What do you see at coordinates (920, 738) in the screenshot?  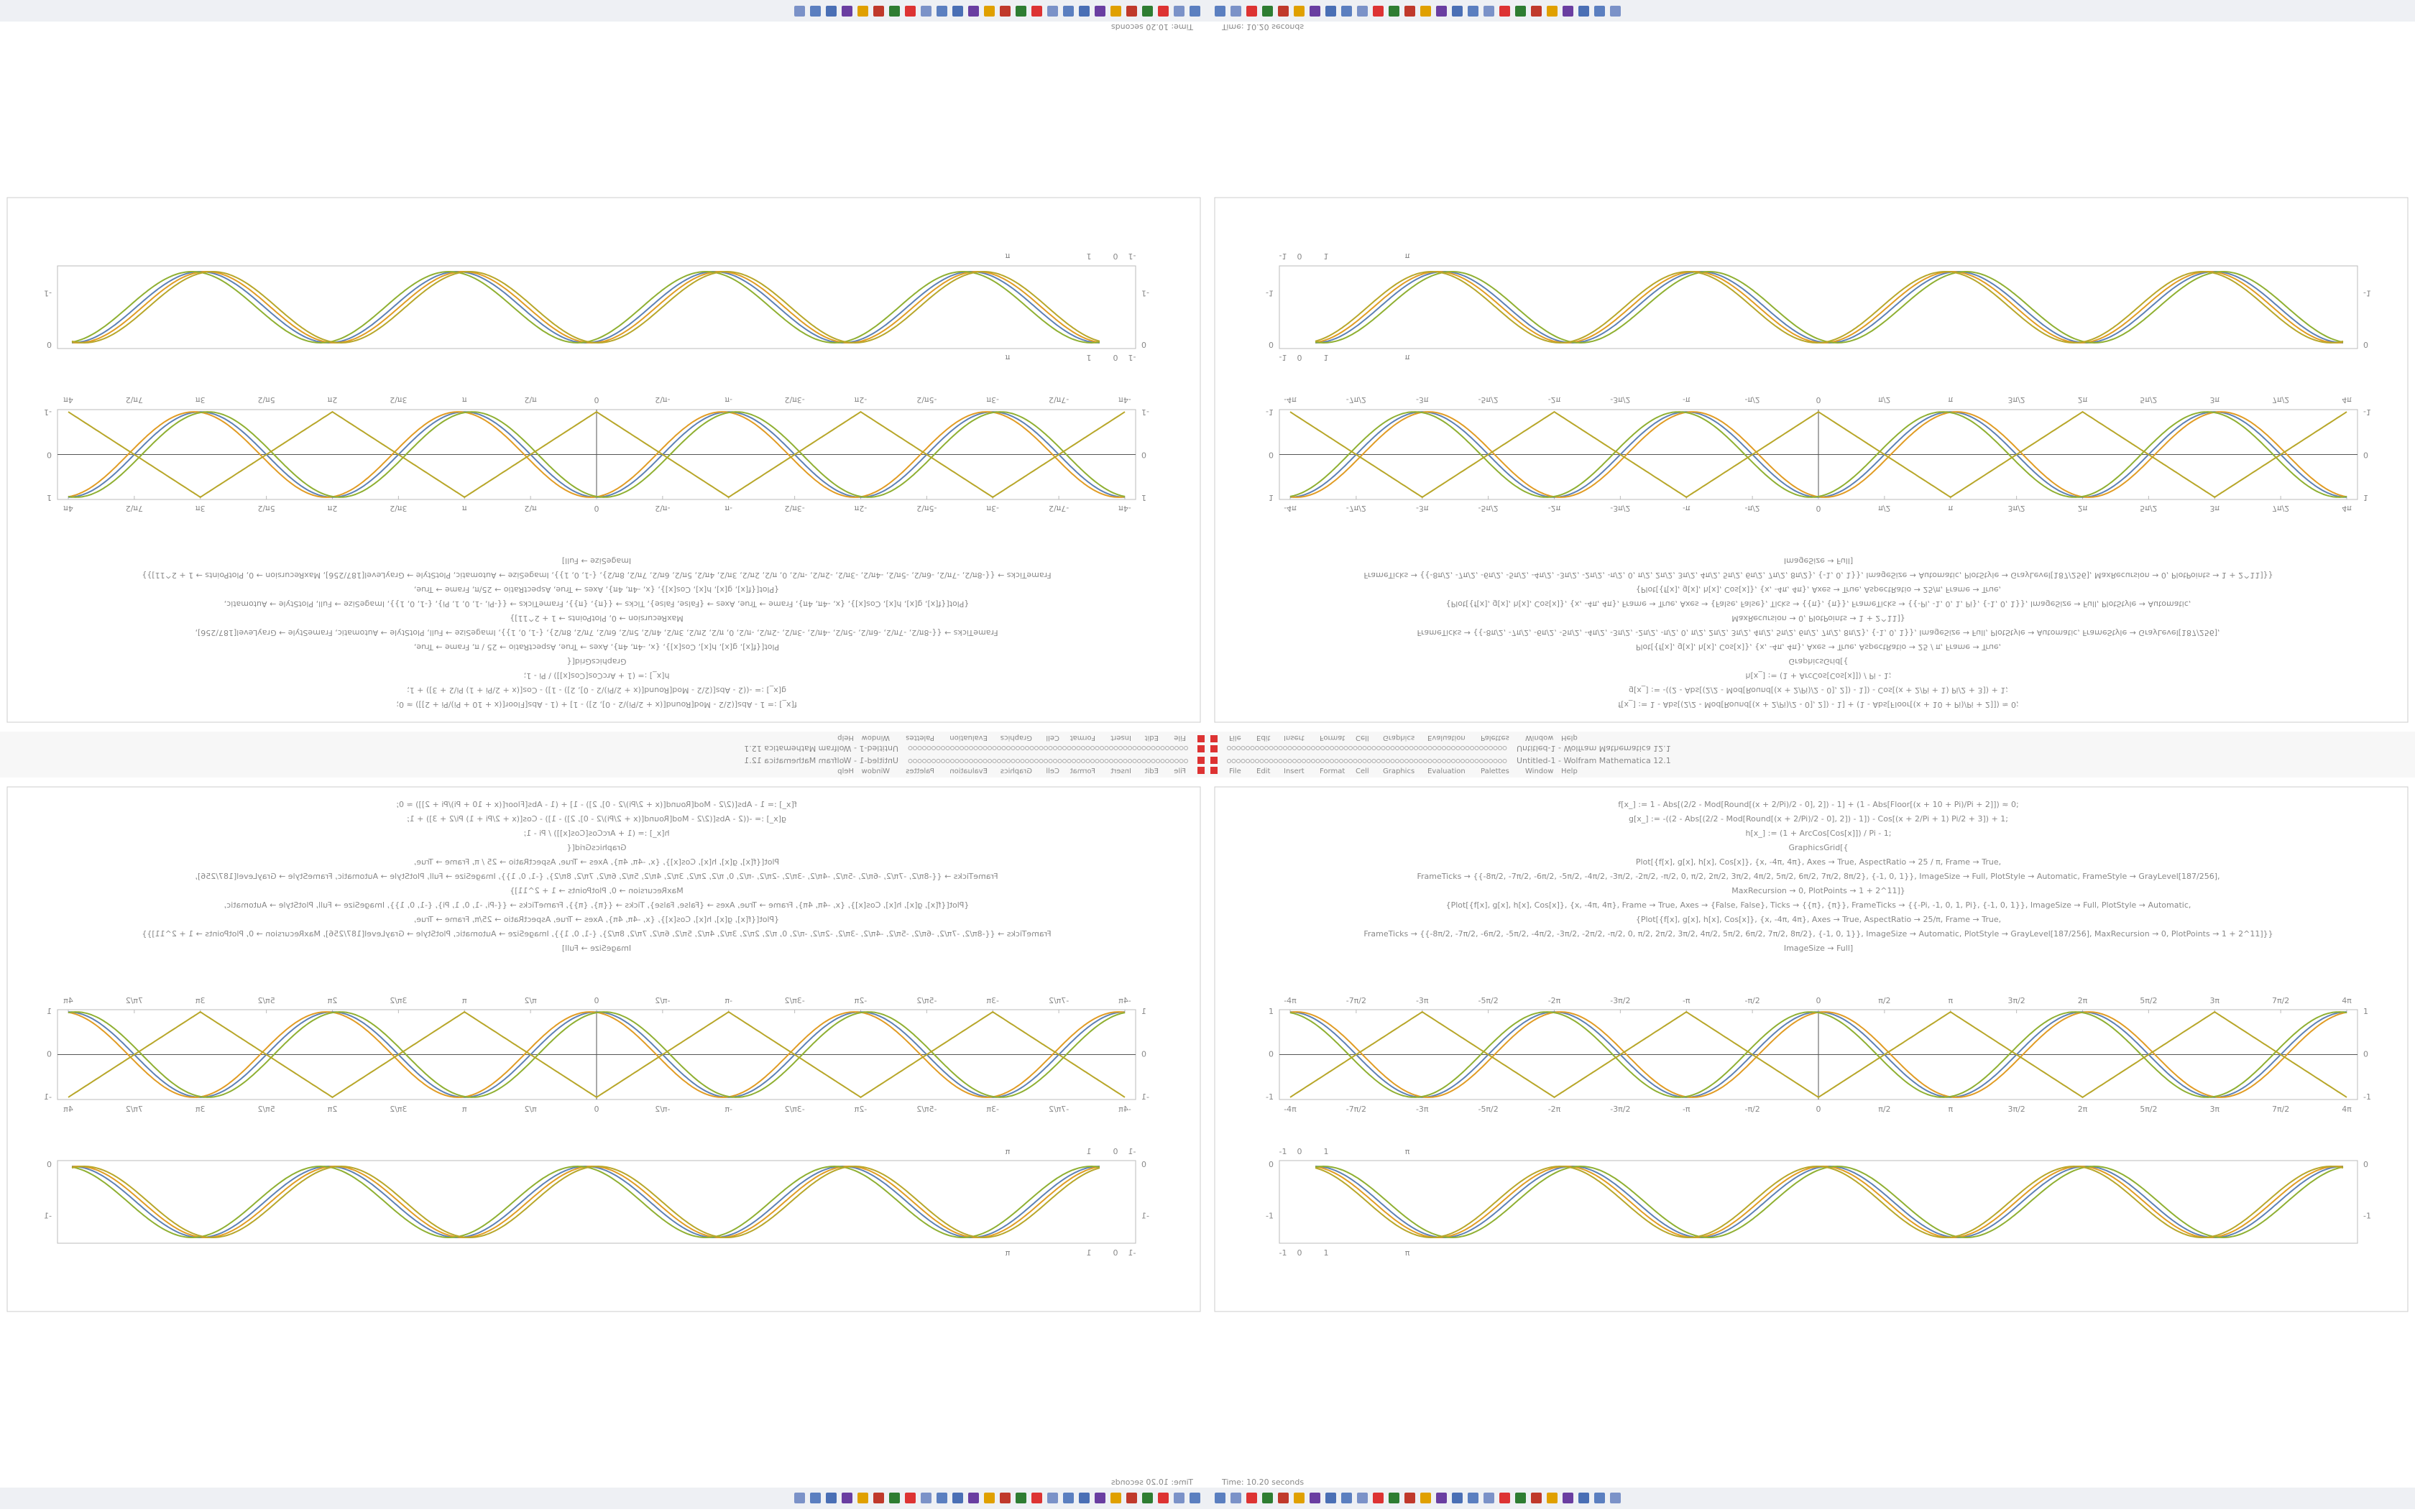 I see `menu-item: Palettes` at bounding box center [920, 738].